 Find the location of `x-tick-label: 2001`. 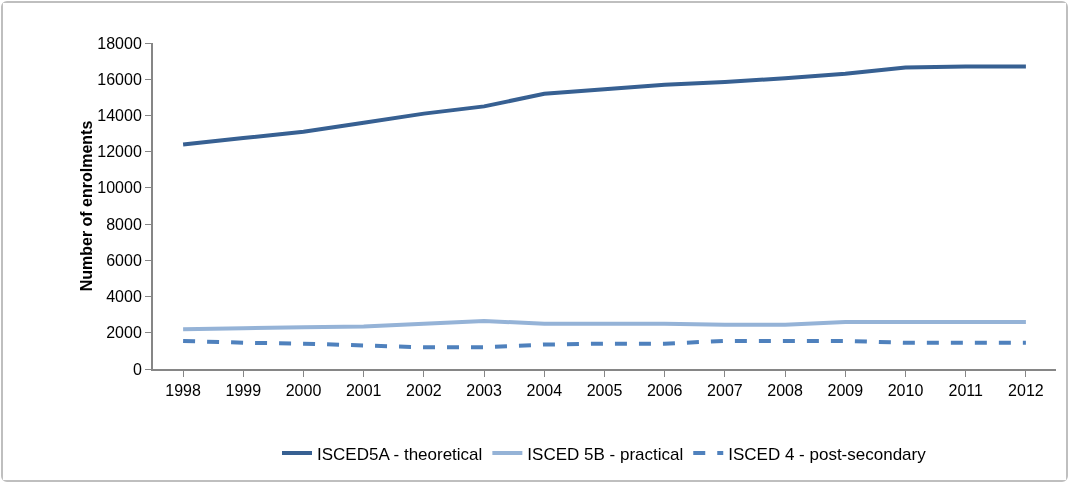

x-tick-label: 2001 is located at coordinates (363, 391).